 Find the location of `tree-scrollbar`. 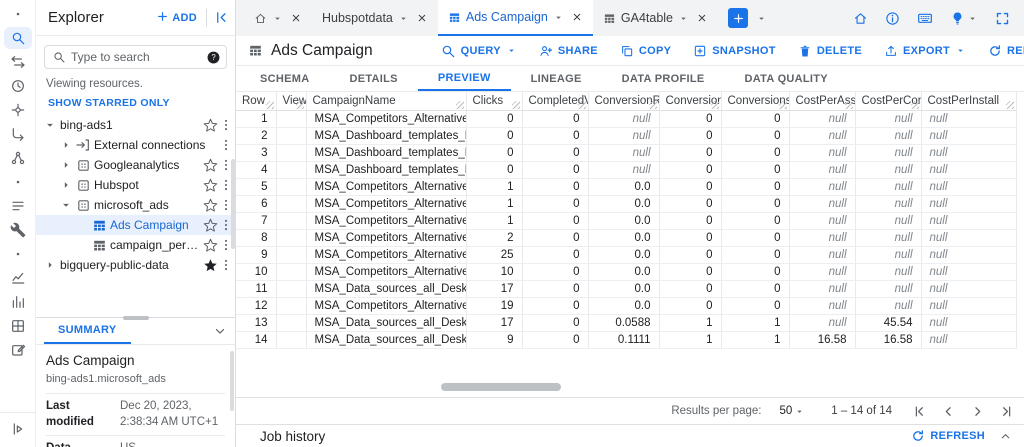

tree-scrollbar is located at coordinates (233, 204).